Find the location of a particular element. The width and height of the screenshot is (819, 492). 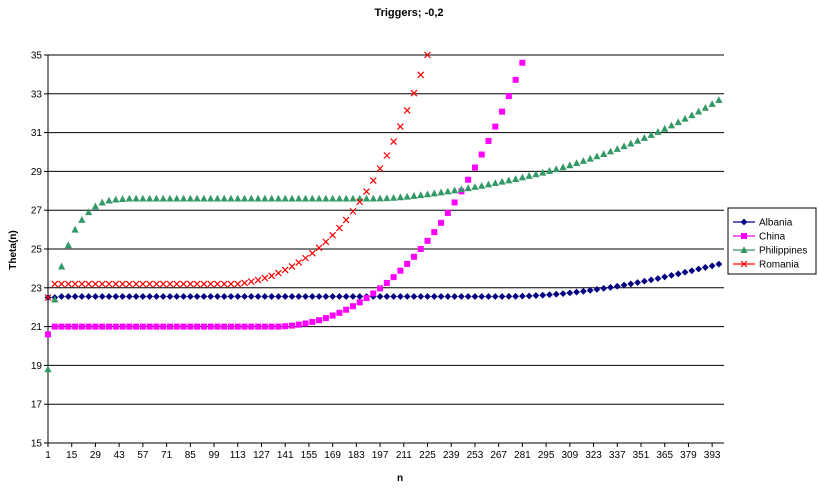

legend-label-romania: Romania is located at coordinates (779, 265).